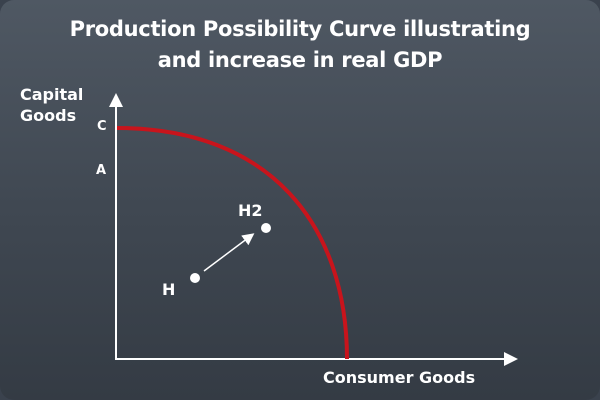 The image size is (600, 400). Describe the element at coordinates (101, 170) in the screenshot. I see `y-tick-a: A` at that location.